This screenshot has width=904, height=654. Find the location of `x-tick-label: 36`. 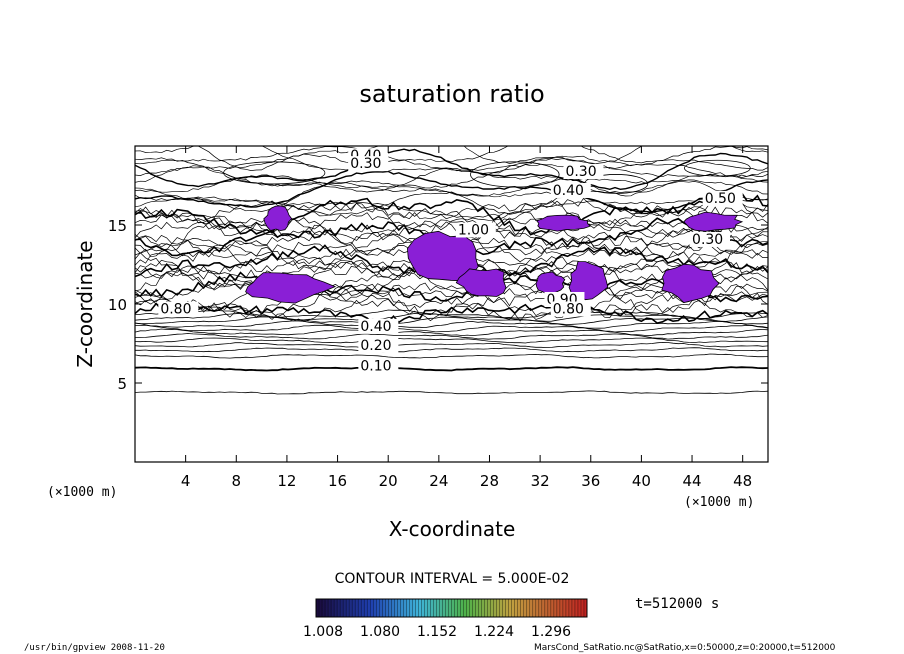

x-tick-label: 36 is located at coordinates (590, 481).